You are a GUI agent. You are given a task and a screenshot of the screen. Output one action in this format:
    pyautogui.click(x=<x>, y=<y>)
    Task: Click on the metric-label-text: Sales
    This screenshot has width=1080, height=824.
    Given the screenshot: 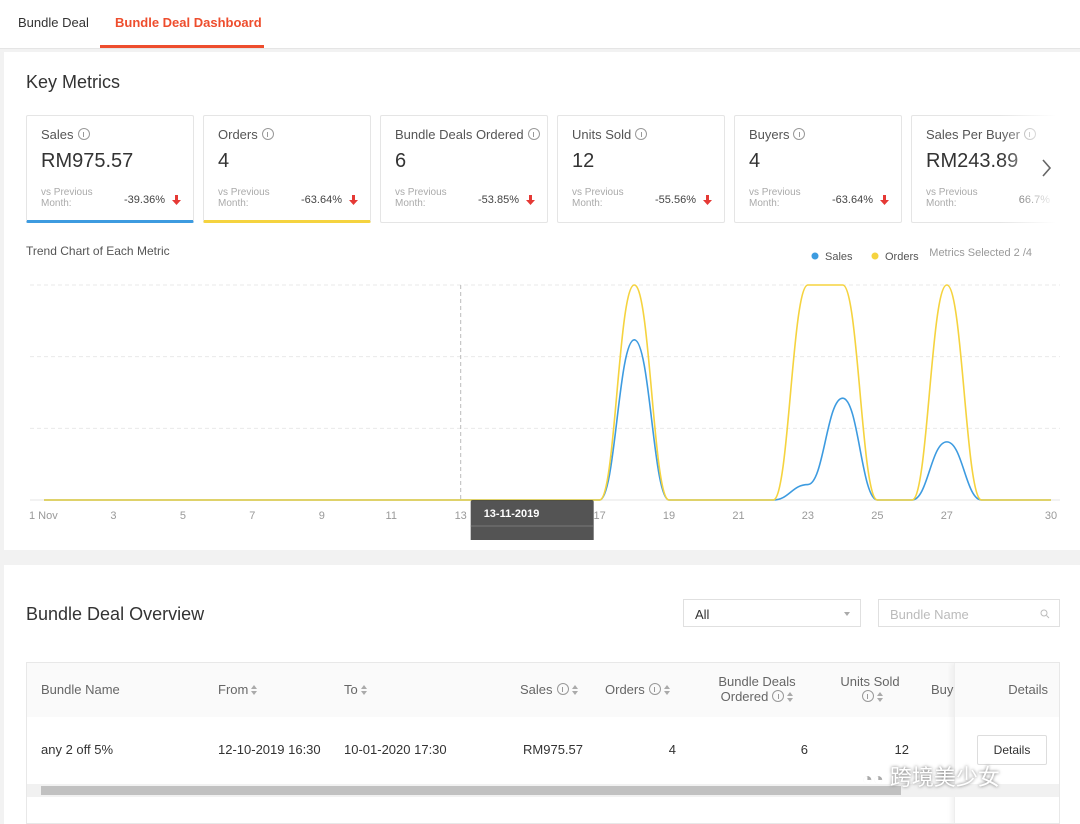 What is the action you would take?
    pyautogui.click(x=57, y=134)
    